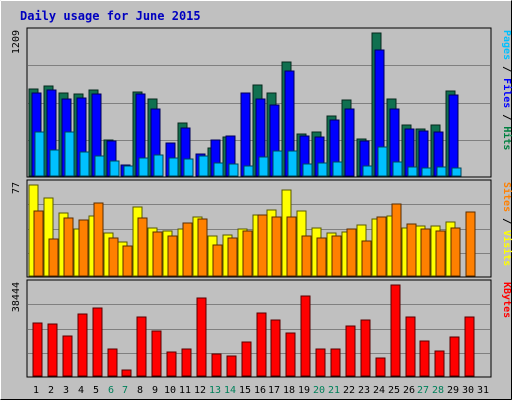  What do you see at coordinates (111, 390) in the screenshot?
I see `x-tick-day-6: 6` at bounding box center [111, 390].